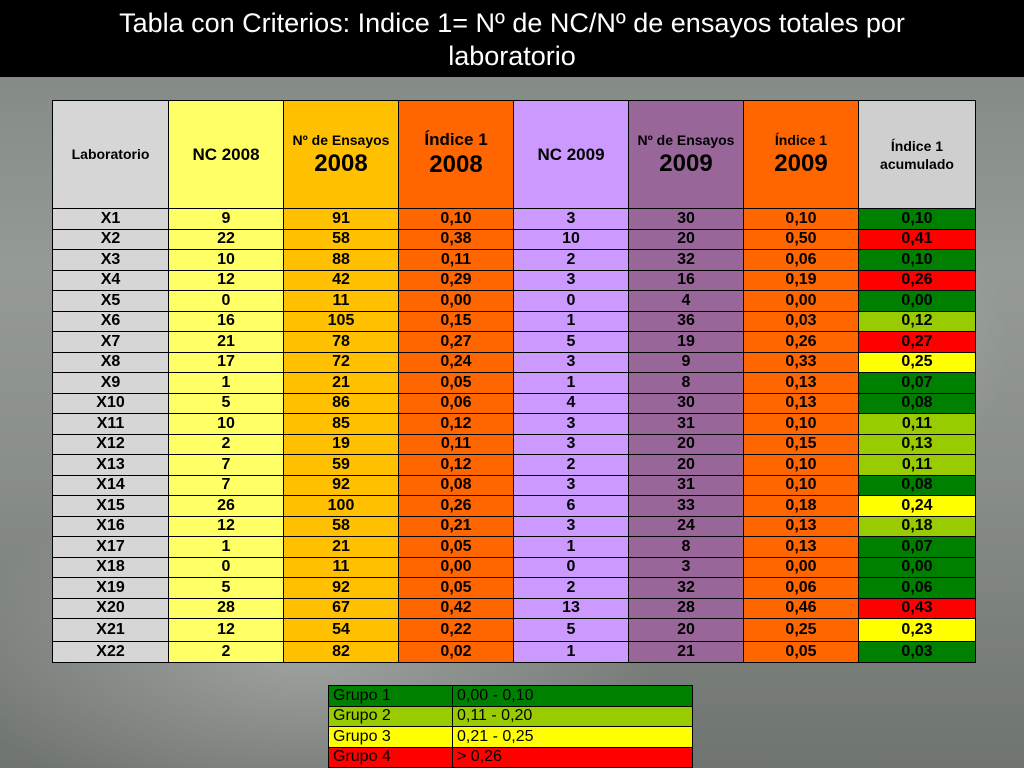  What do you see at coordinates (686, 588) in the screenshot?
I see `cell-ensayos-2009: 32` at bounding box center [686, 588].